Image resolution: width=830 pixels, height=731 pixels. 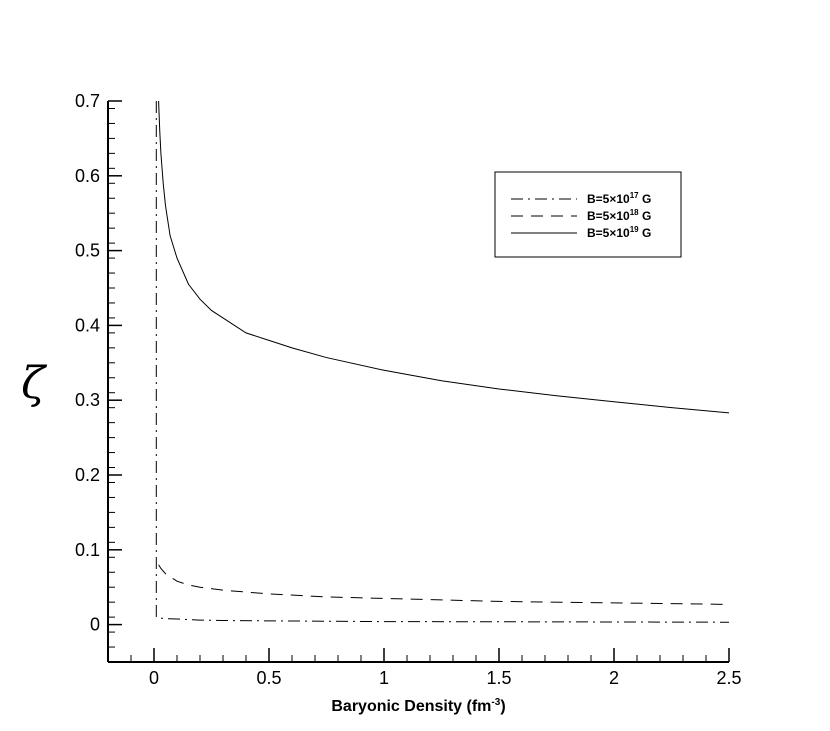 What do you see at coordinates (619, 232) in the screenshot?
I see `legend-label-3: B=5×1019 G` at bounding box center [619, 232].